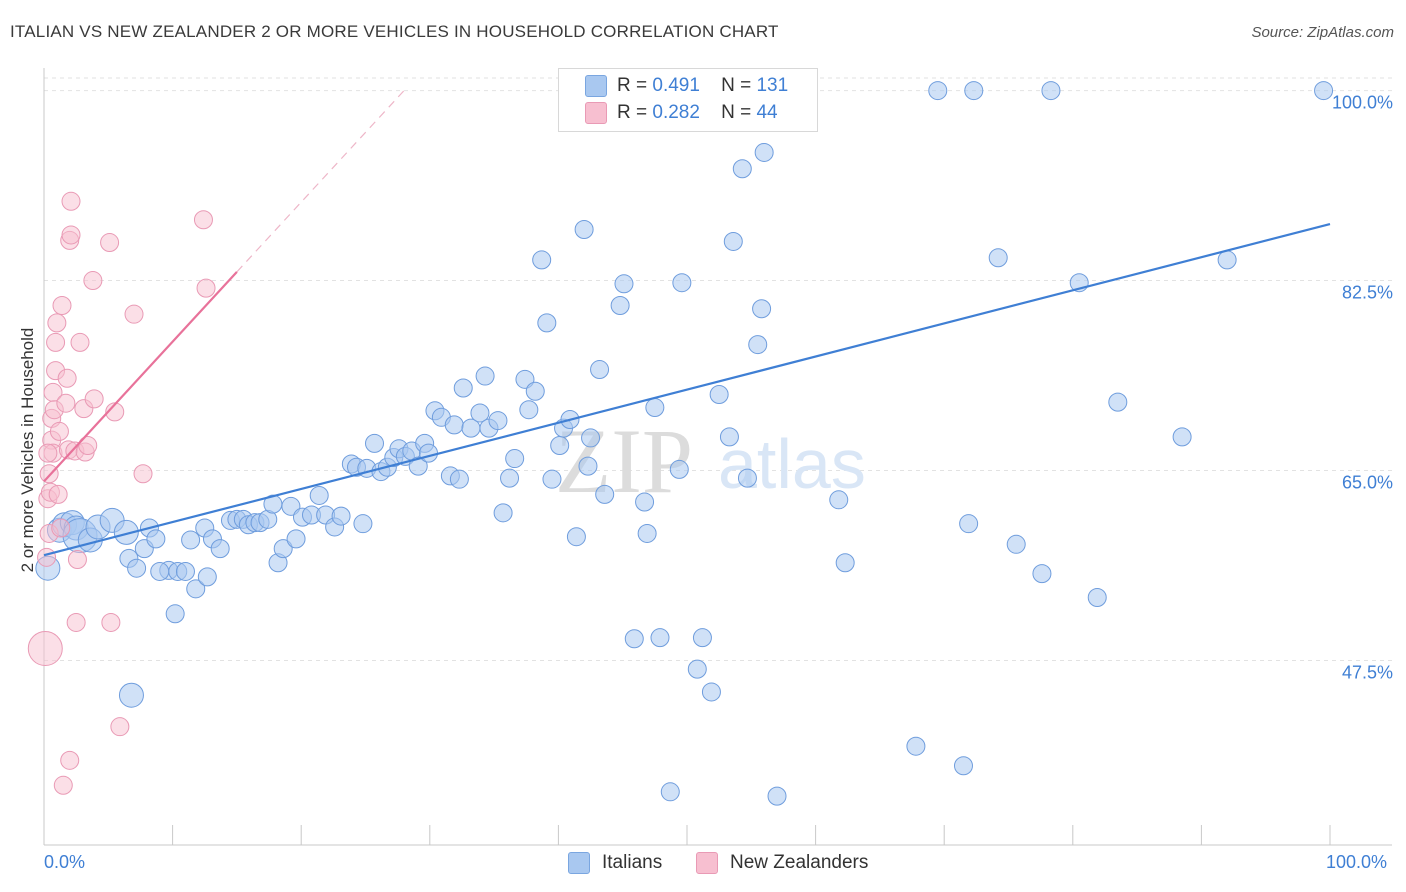 This screenshot has width=1406, height=892. I want to click on watermark-atlas: atlas, so click(792, 464).